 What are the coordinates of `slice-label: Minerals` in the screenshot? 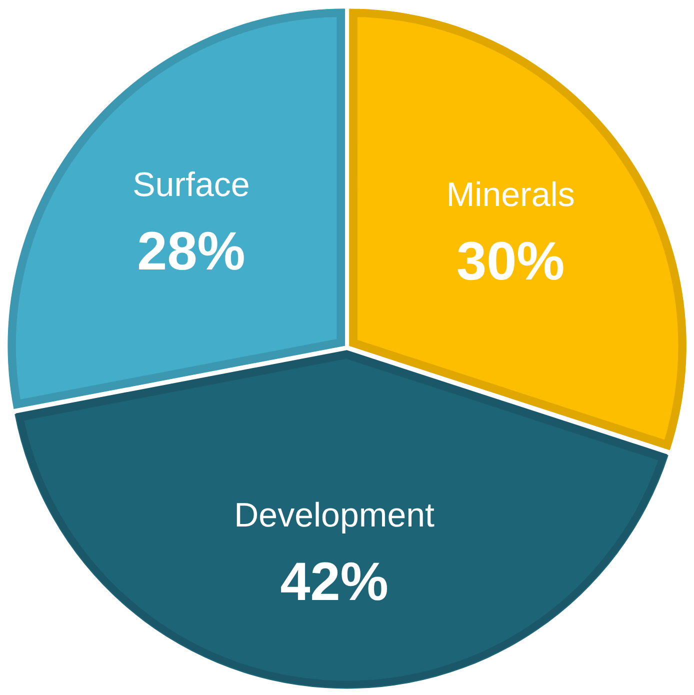 It's located at (510, 195).